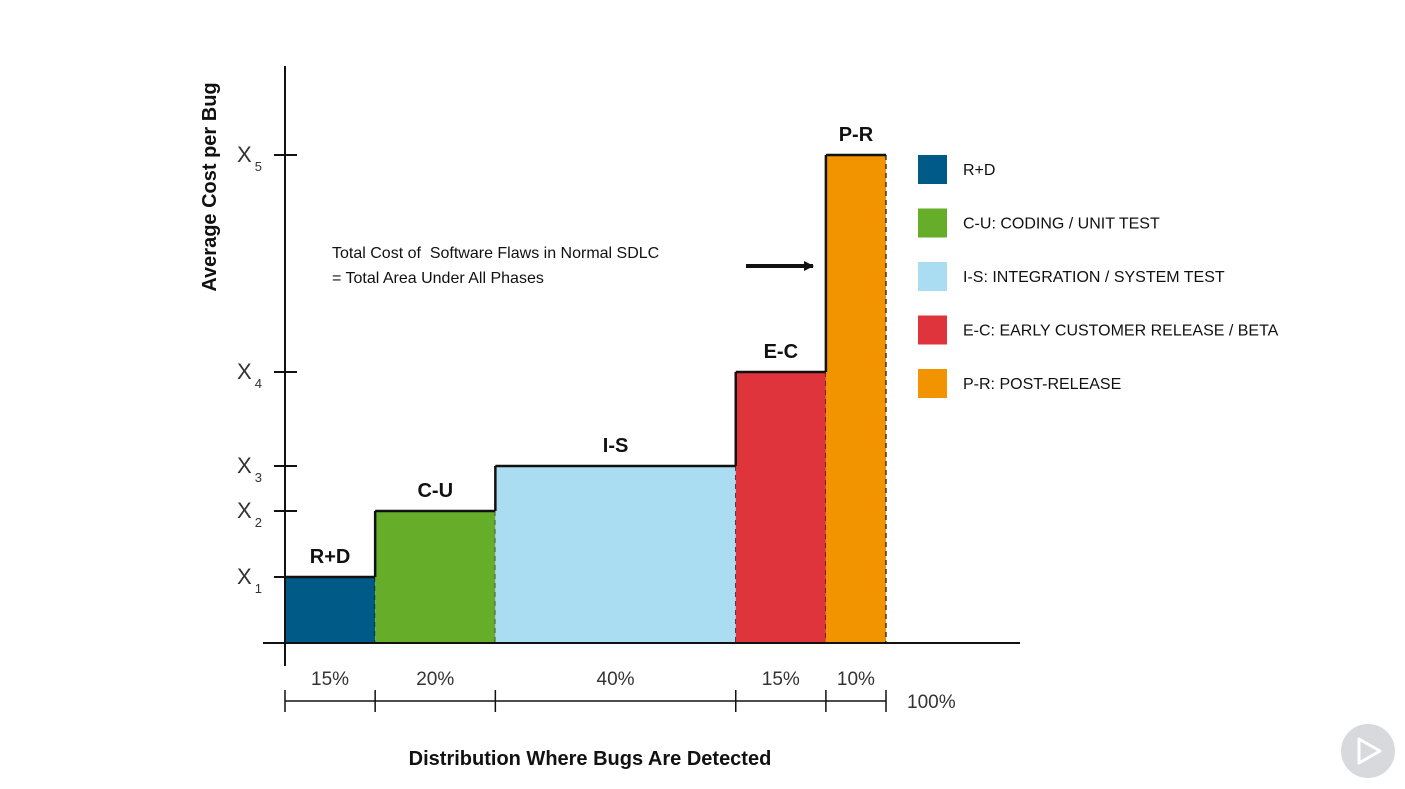 The image size is (1405, 789). I want to click on share-label-i-s: 40%, so click(616, 679).